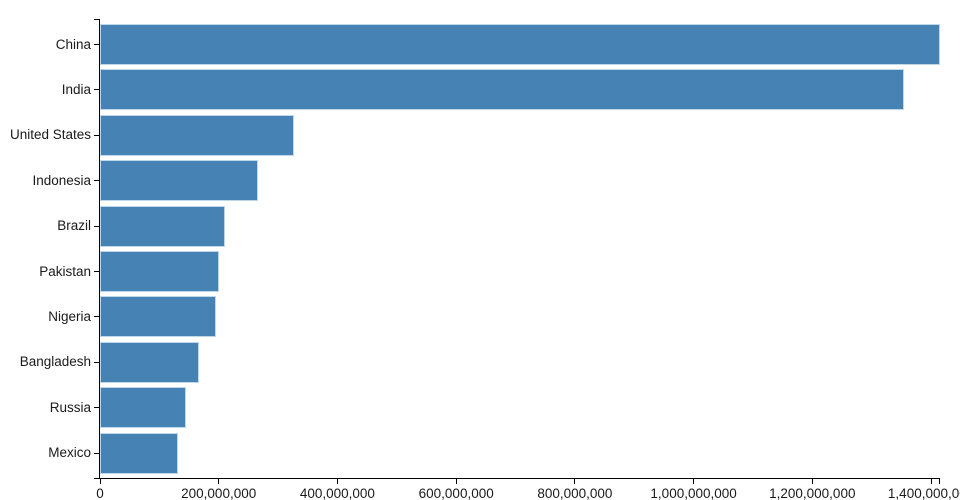  Describe the element at coordinates (69, 316) in the screenshot. I see `y-axis-label-nigeria: Nigeria` at that location.